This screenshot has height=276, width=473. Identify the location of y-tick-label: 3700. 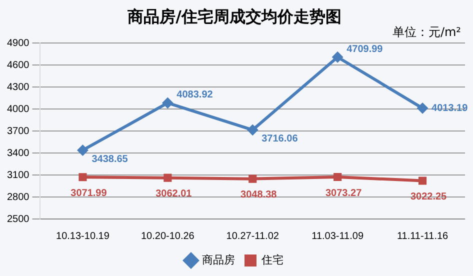
(18, 131).